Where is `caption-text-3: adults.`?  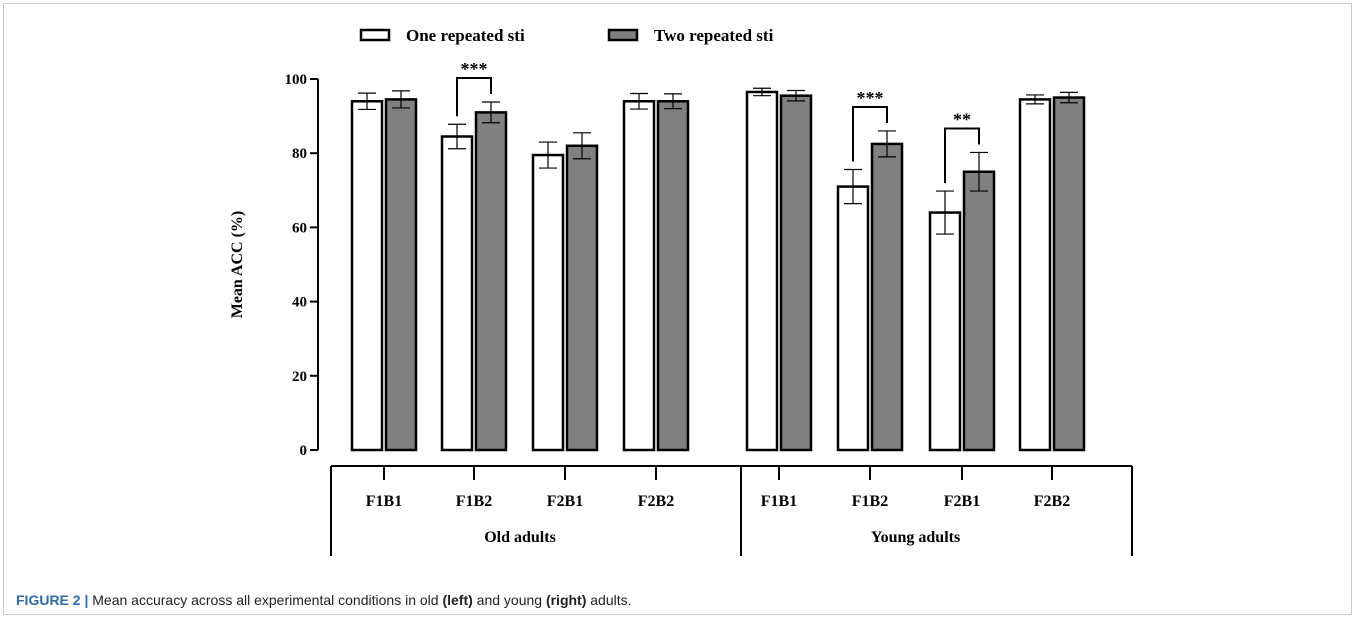 caption-text-3: adults. is located at coordinates (609, 600).